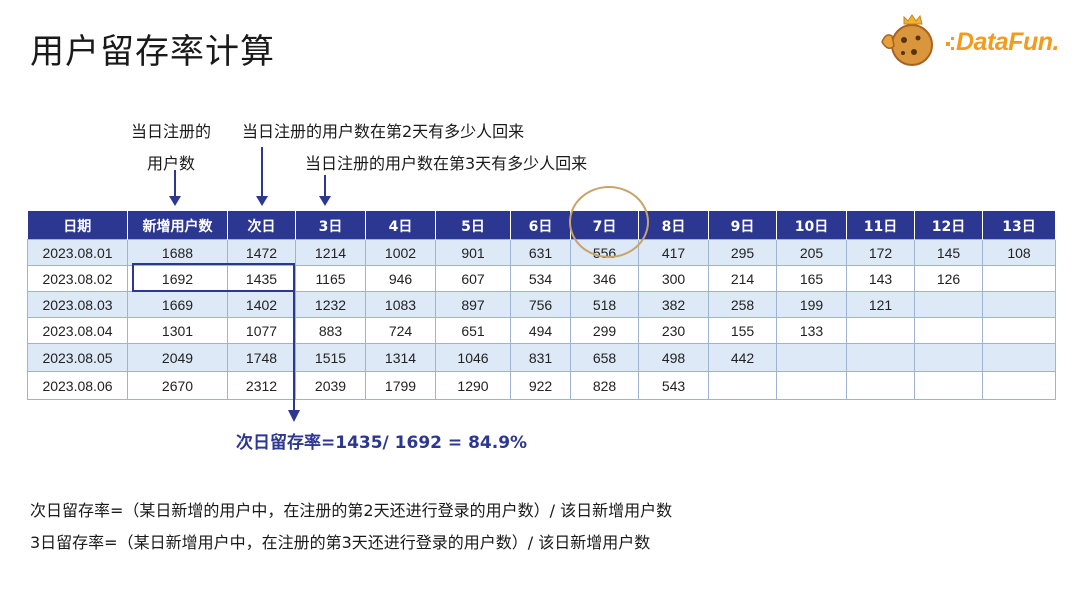 This screenshot has width=1080, height=608. What do you see at coordinates (177, 278) in the screenshot?
I see `table-cell: 1692` at bounding box center [177, 278].